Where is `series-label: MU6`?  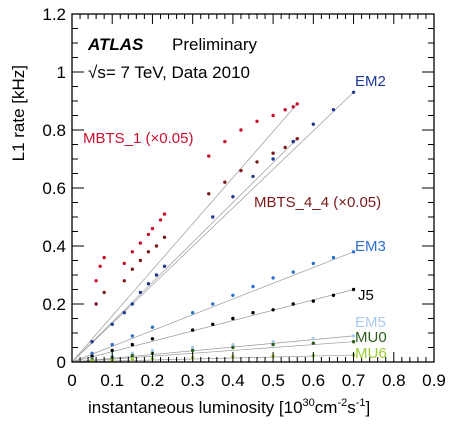 series-label: MU6 is located at coordinates (371, 353).